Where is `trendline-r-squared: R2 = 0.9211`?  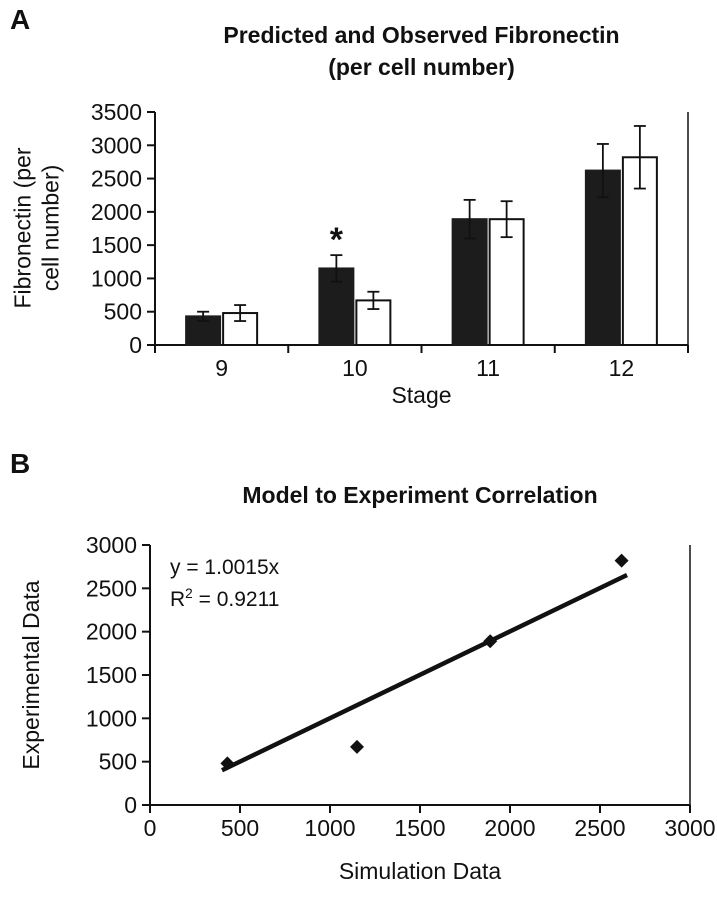 trendline-r-squared: R2 = 0.9211 is located at coordinates (225, 598).